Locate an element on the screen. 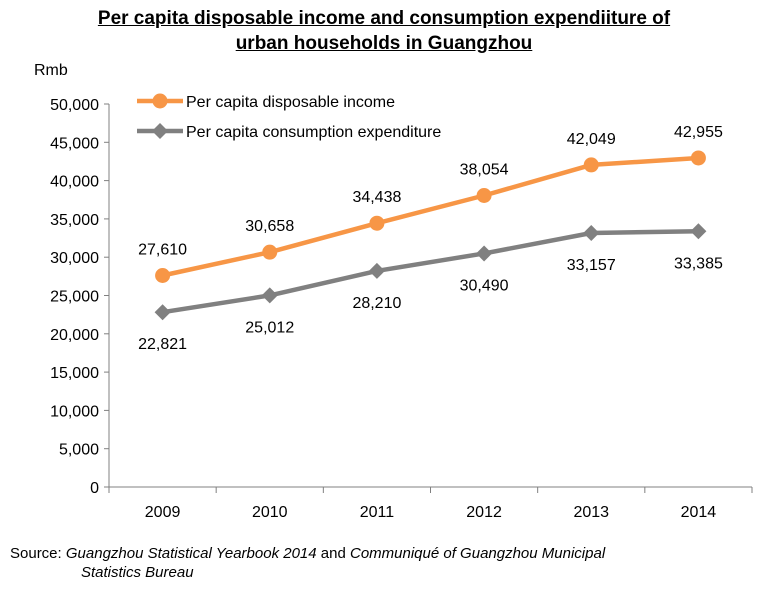  series-1-data-label: 42,049 is located at coordinates (591, 139).